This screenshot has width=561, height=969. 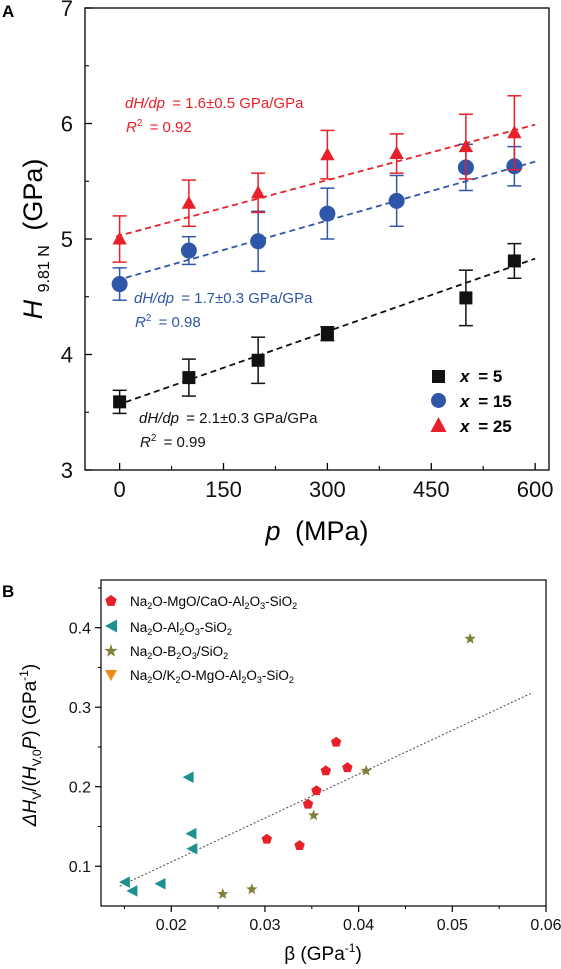 I want to click on legend-pentagon-marker, so click(x=111, y=600).